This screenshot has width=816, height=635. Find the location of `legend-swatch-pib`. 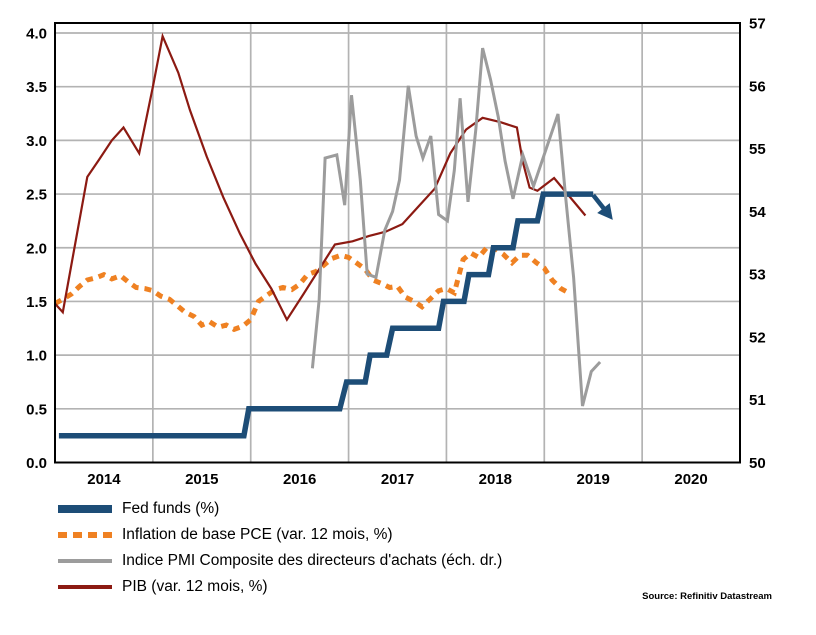

legend-swatch-pib is located at coordinates (85, 587).